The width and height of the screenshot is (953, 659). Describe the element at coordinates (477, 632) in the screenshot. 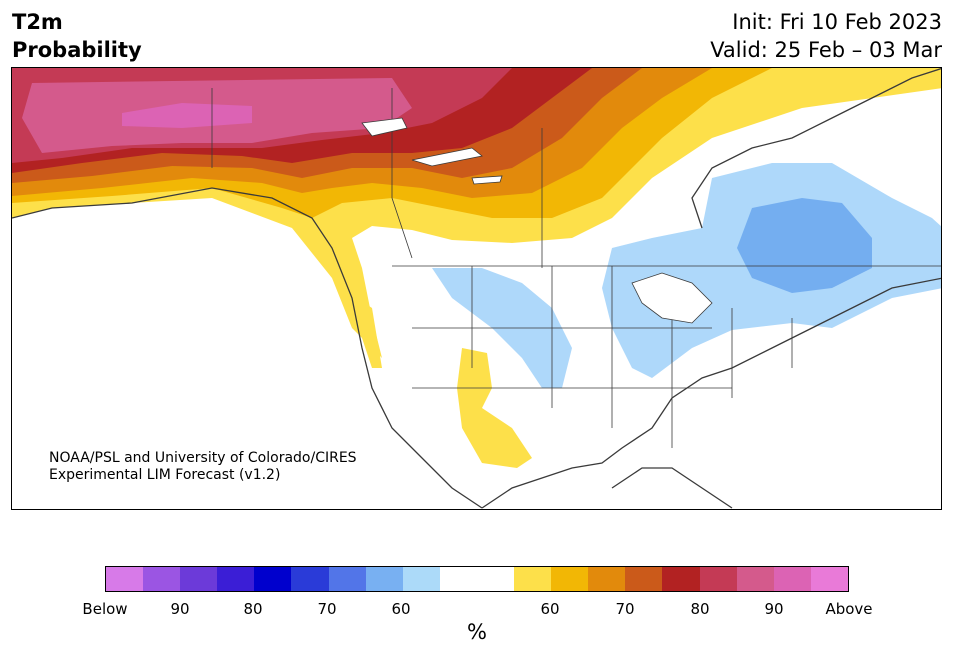

I see `colorbar-unit: %` at that location.